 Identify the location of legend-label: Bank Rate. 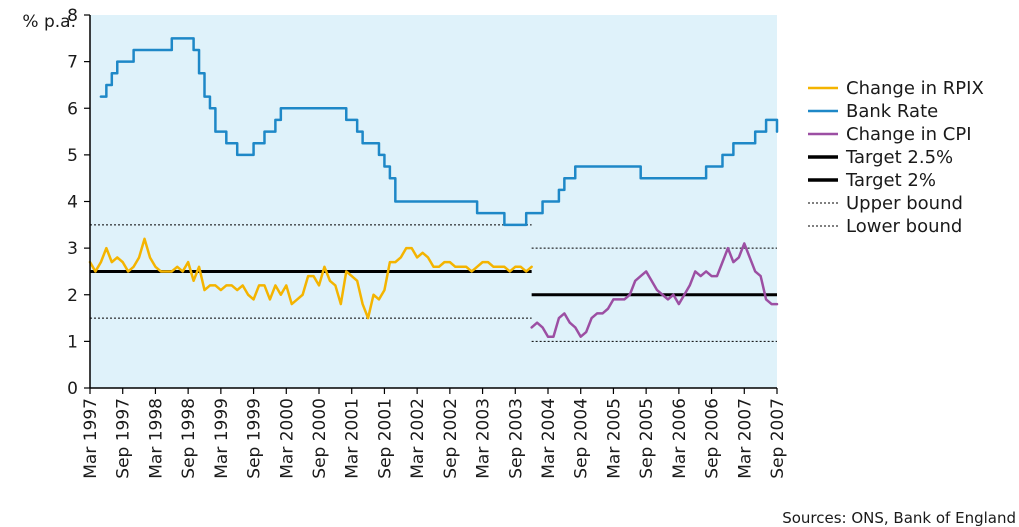
(892, 111).